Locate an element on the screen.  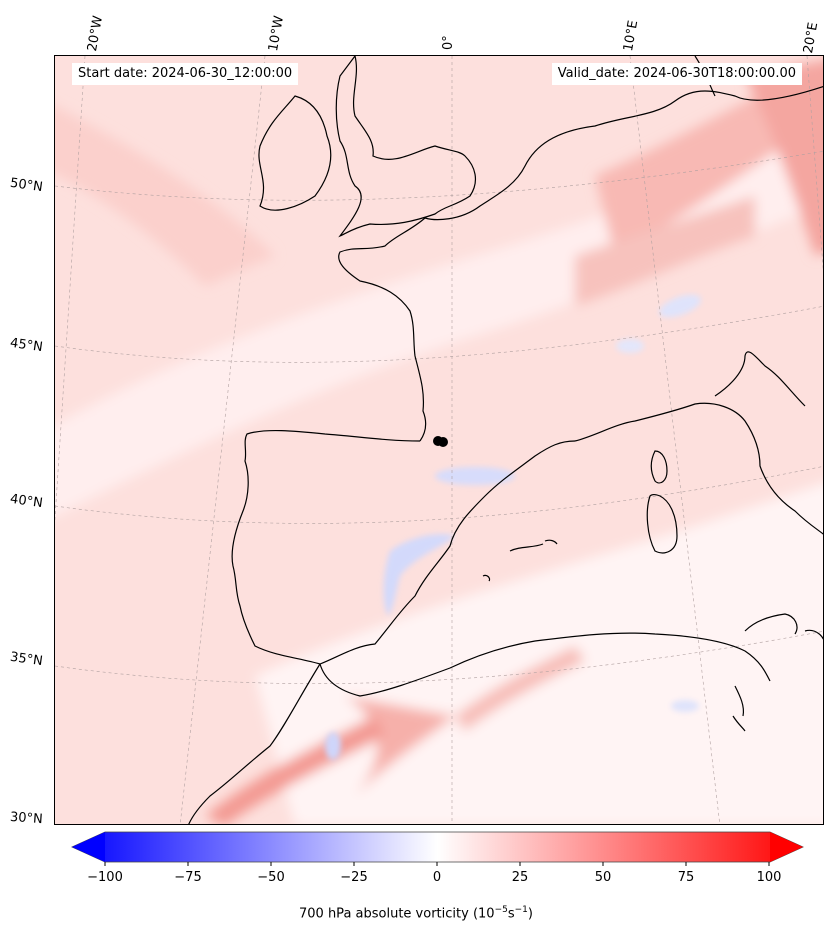
colorbar-label-suffix: ) is located at coordinates (530, 914).